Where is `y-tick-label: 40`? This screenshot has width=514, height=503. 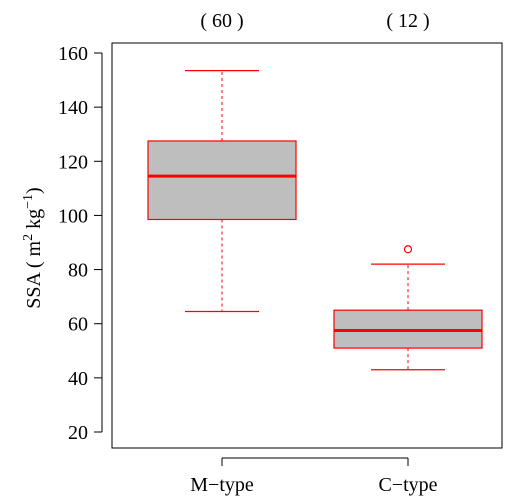 y-tick-label: 40 is located at coordinates (78, 379).